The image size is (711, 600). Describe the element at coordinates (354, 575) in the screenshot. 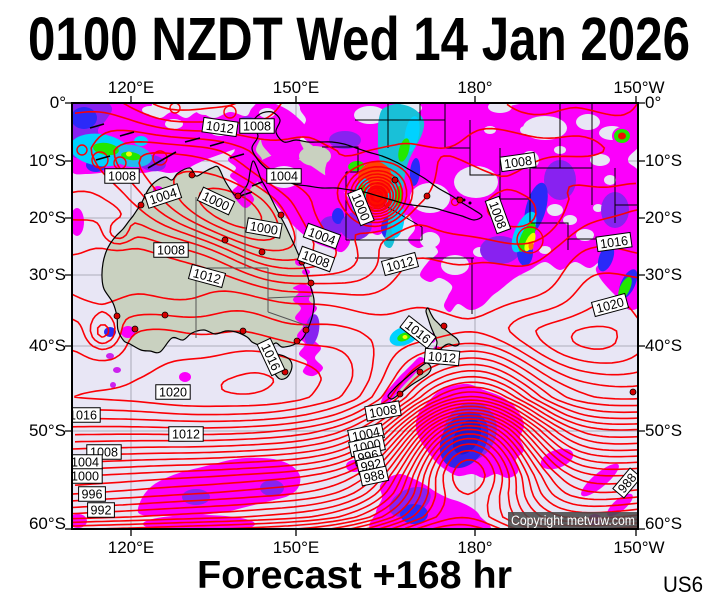

I see `svg-text: Forecast +168 hr` at that location.